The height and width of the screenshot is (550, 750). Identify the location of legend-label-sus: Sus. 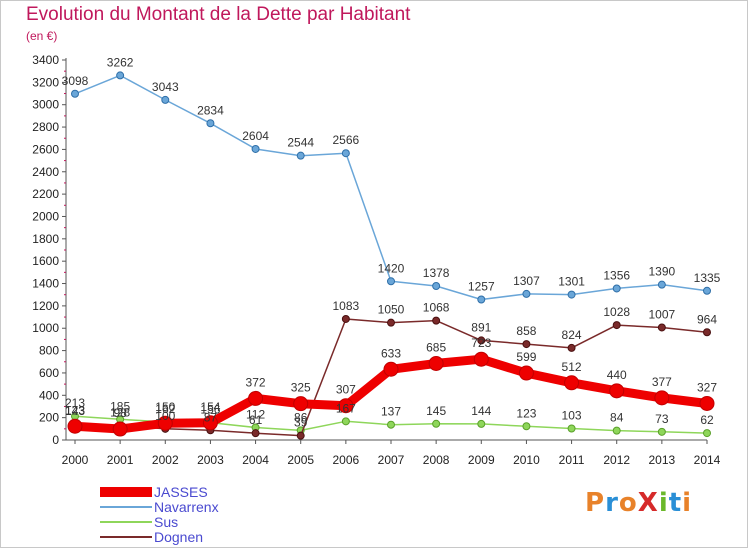
(166, 522).